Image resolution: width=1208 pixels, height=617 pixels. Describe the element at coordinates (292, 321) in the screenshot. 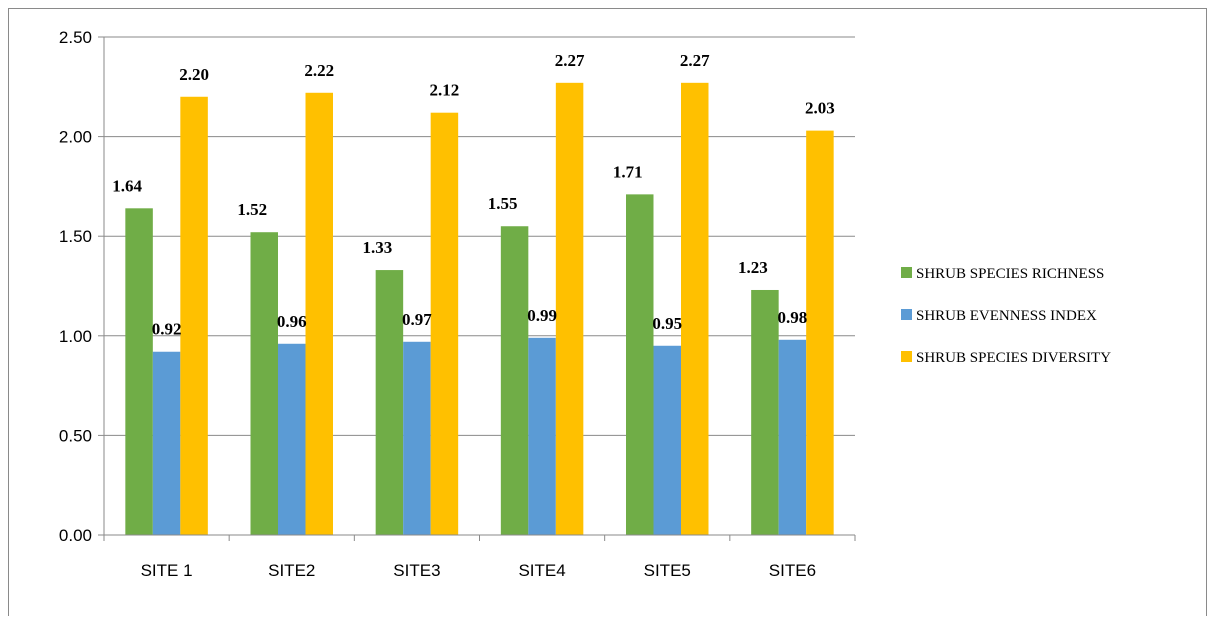

I see `data-label: 0.96` at that location.